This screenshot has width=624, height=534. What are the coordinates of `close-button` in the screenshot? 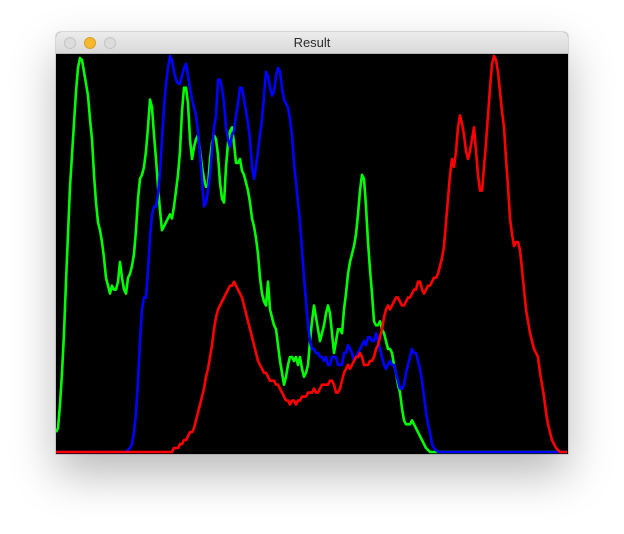 It's located at (70, 43).